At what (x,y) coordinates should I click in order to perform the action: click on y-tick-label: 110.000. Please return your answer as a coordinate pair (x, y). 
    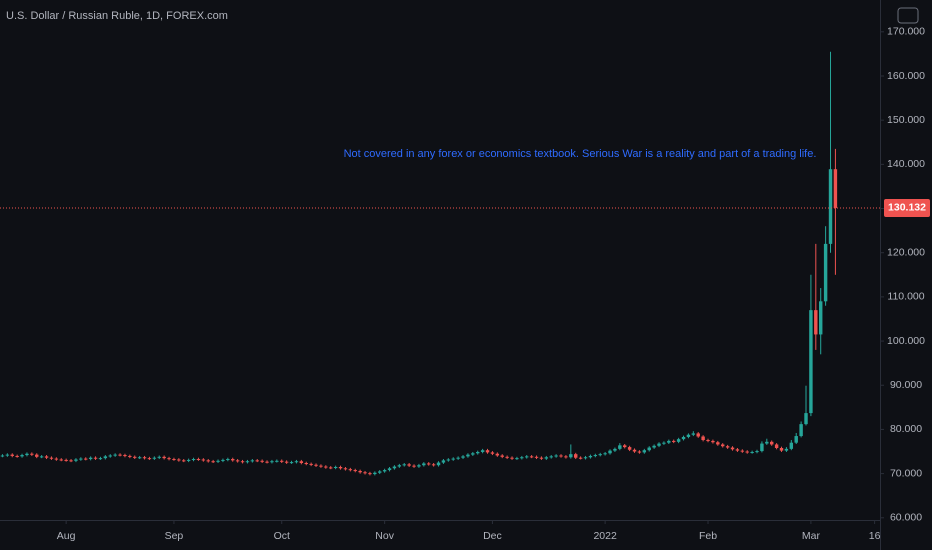
    Looking at the image, I should click on (905, 297).